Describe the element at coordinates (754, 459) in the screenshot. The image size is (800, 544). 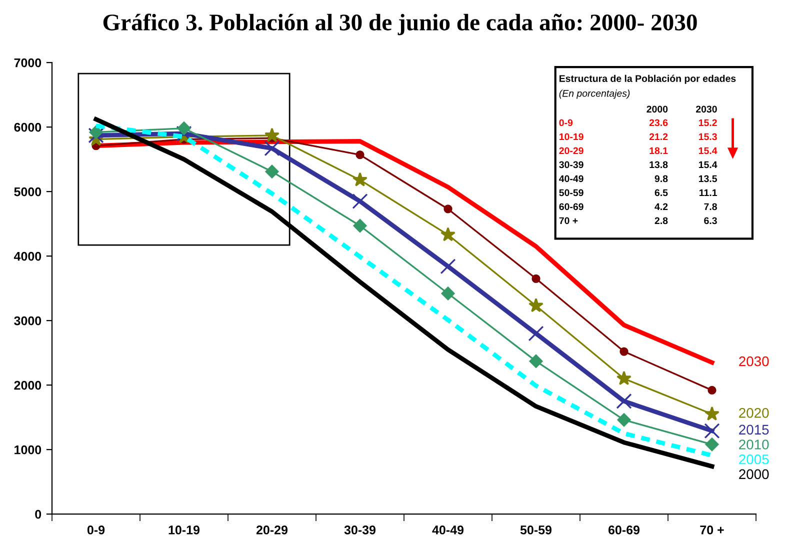
I see `series-label: 2005` at that location.